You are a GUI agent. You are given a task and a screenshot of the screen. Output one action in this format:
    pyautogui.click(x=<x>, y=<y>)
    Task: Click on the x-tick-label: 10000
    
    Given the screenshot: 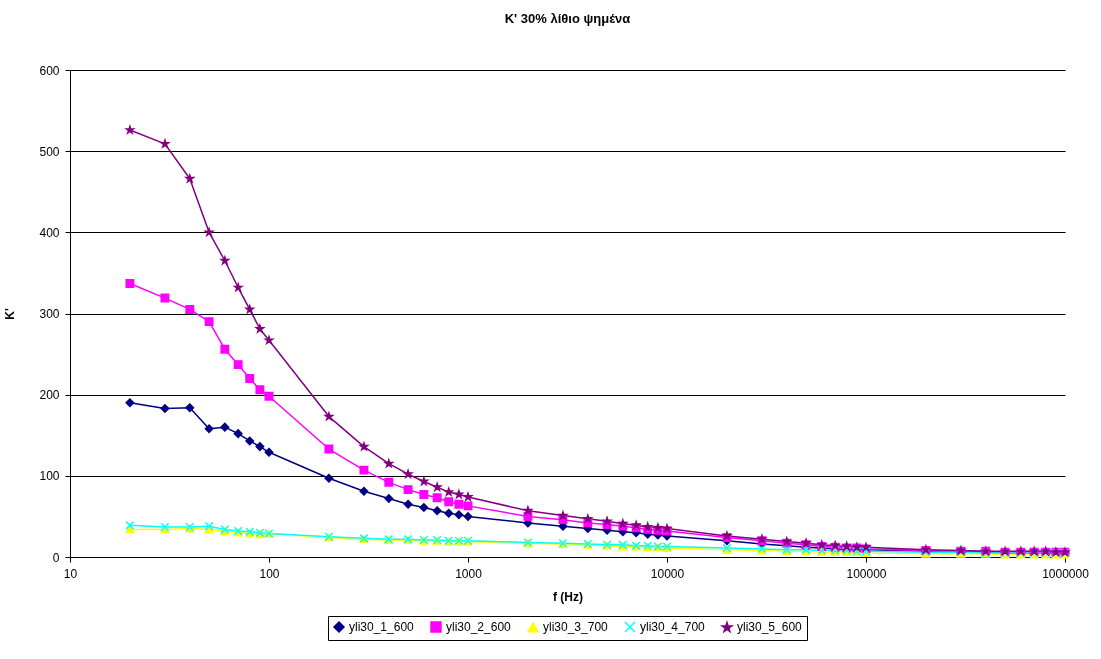 What is the action you would take?
    pyautogui.click(x=667, y=573)
    